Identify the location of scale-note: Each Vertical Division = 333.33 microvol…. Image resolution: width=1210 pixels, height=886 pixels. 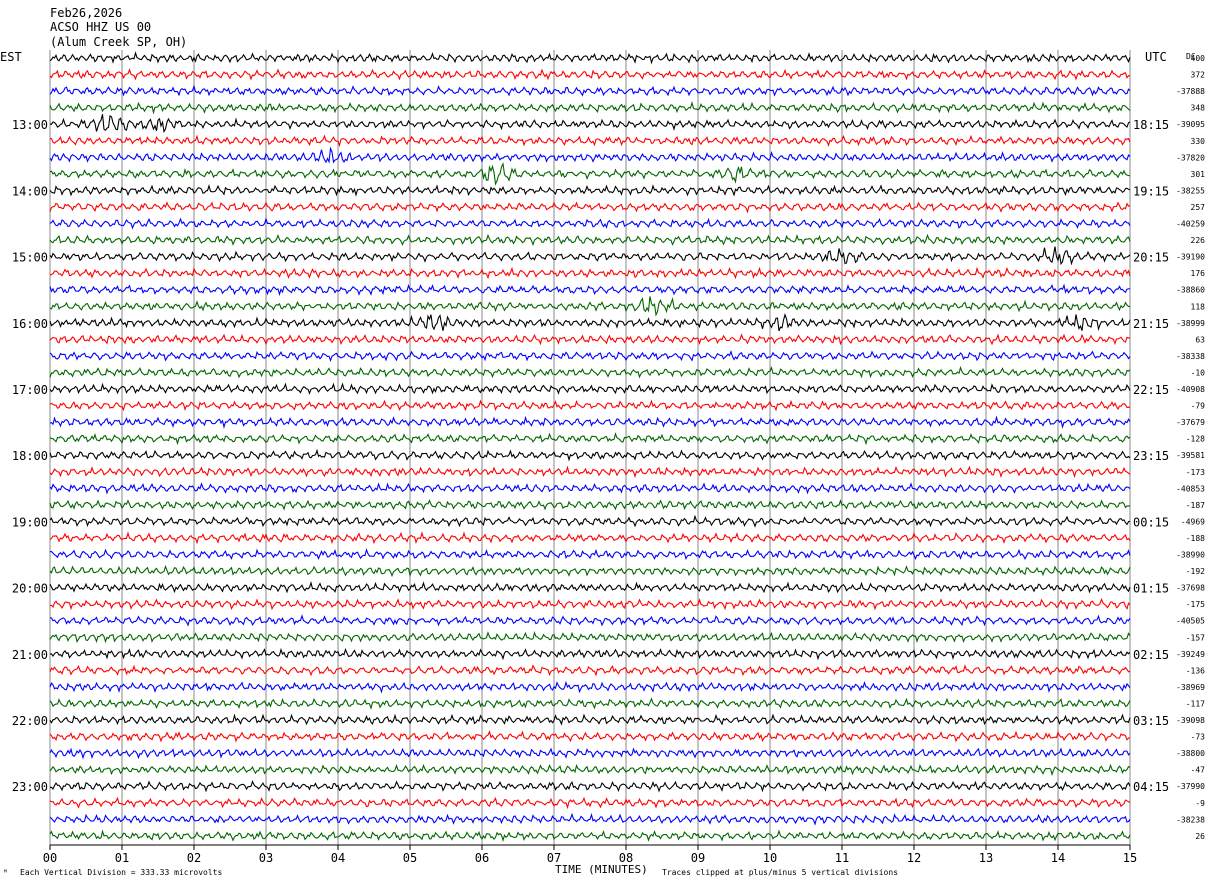
(121, 872).